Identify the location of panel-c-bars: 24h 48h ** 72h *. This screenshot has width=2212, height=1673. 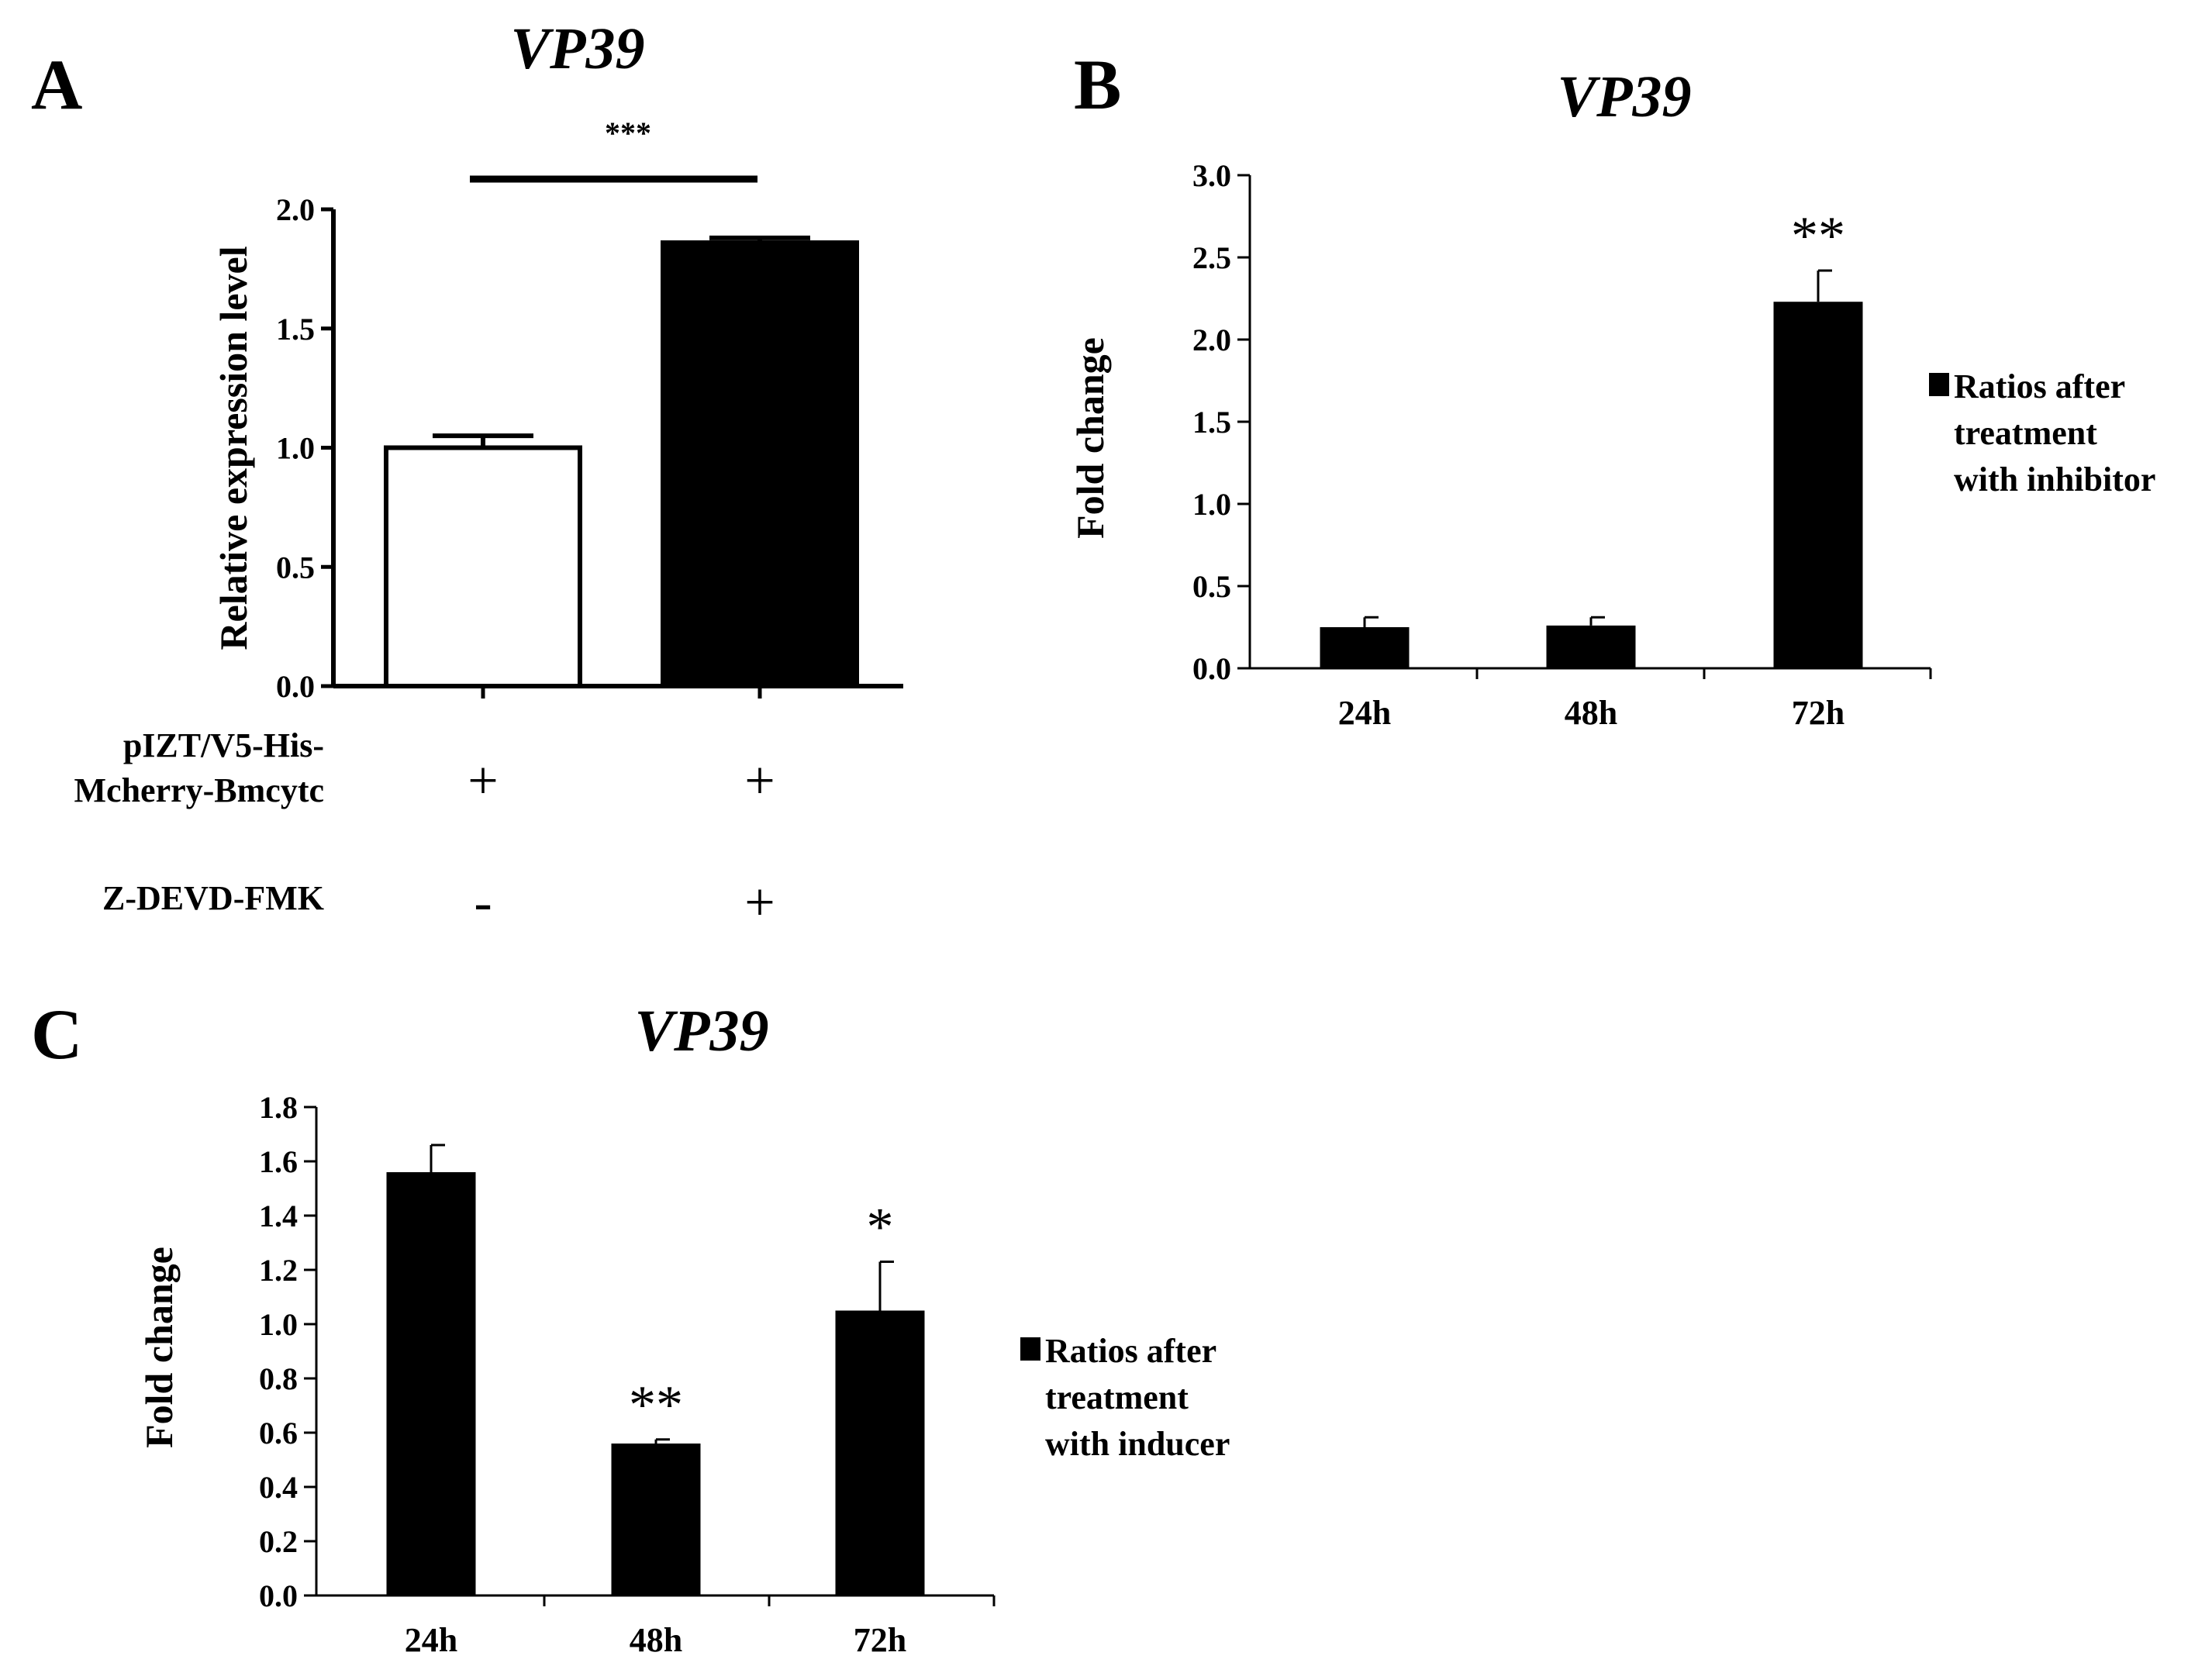
(655, 1402).